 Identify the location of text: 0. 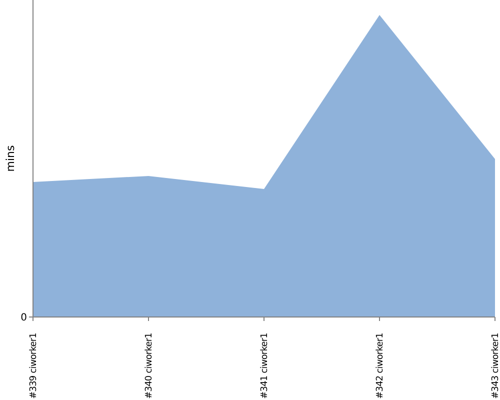
(23, 318).